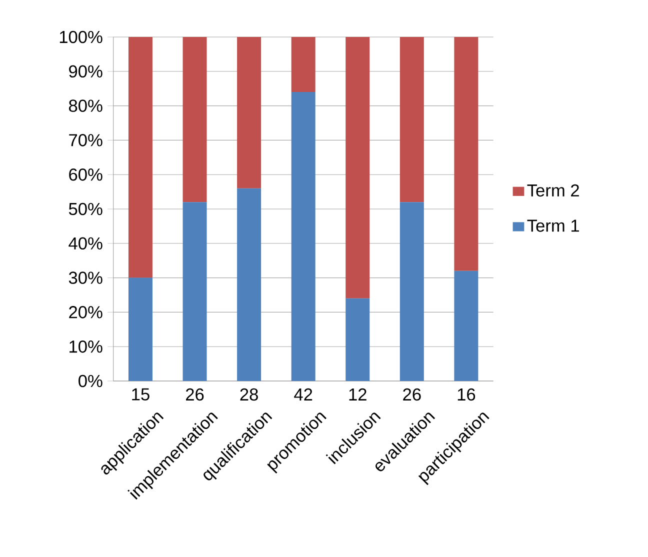 The width and height of the screenshot is (648, 557). Describe the element at coordinates (303, 394) in the screenshot. I see `text: 42` at that location.